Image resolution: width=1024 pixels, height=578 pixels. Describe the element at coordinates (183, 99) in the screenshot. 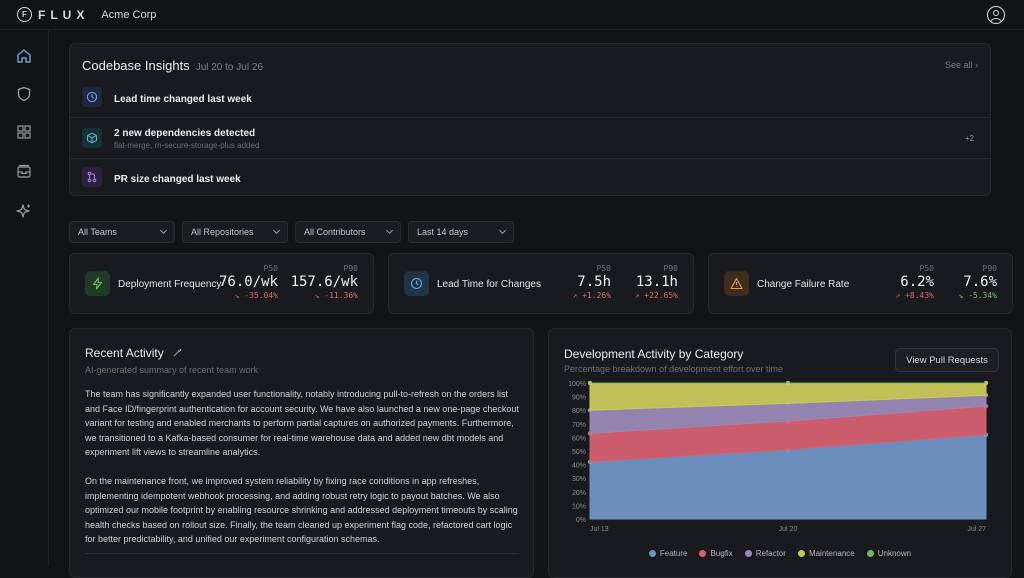

I see `insight-text: Lead time changed last week` at that location.